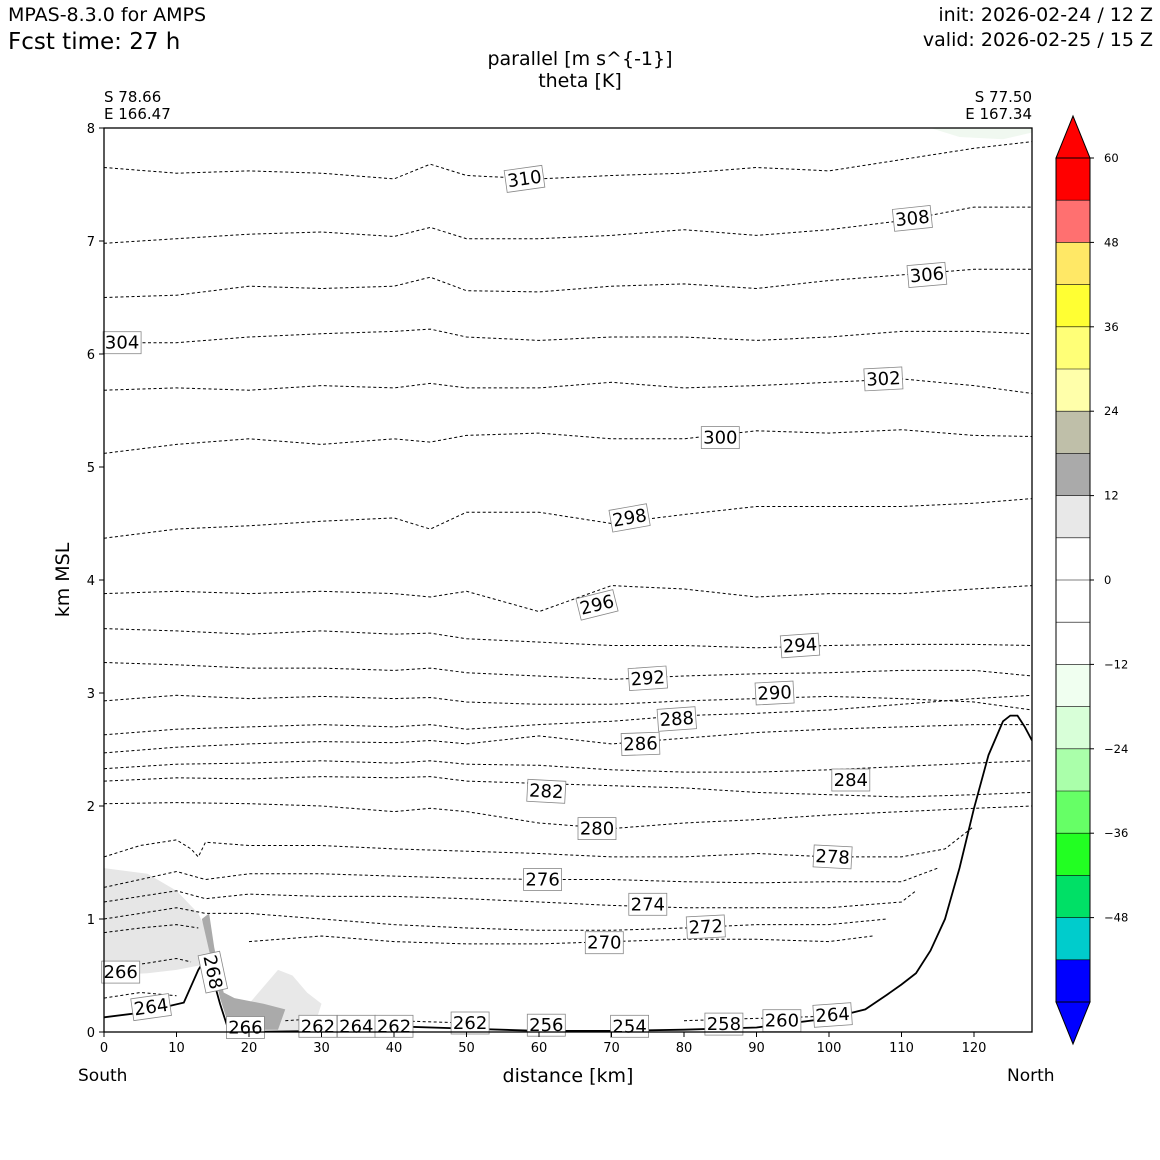 The image size is (1160, 1160). Describe the element at coordinates (243, 971) in the screenshot. I see `positive-shade-dark-slope` at that location.